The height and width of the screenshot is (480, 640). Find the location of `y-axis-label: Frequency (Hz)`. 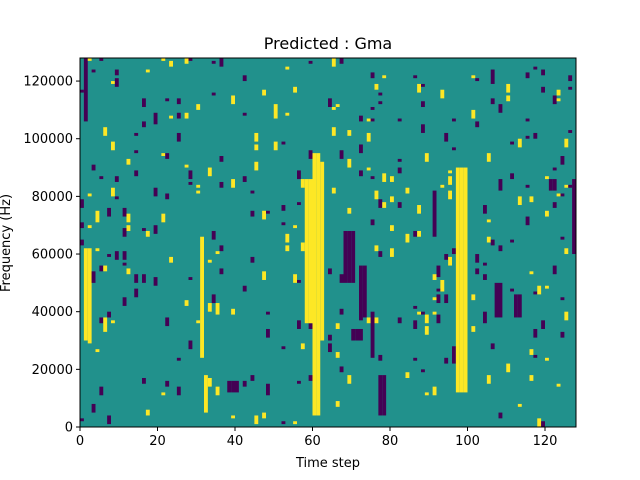

y-axis-label: Frequency (Hz) is located at coordinates (7, 243).